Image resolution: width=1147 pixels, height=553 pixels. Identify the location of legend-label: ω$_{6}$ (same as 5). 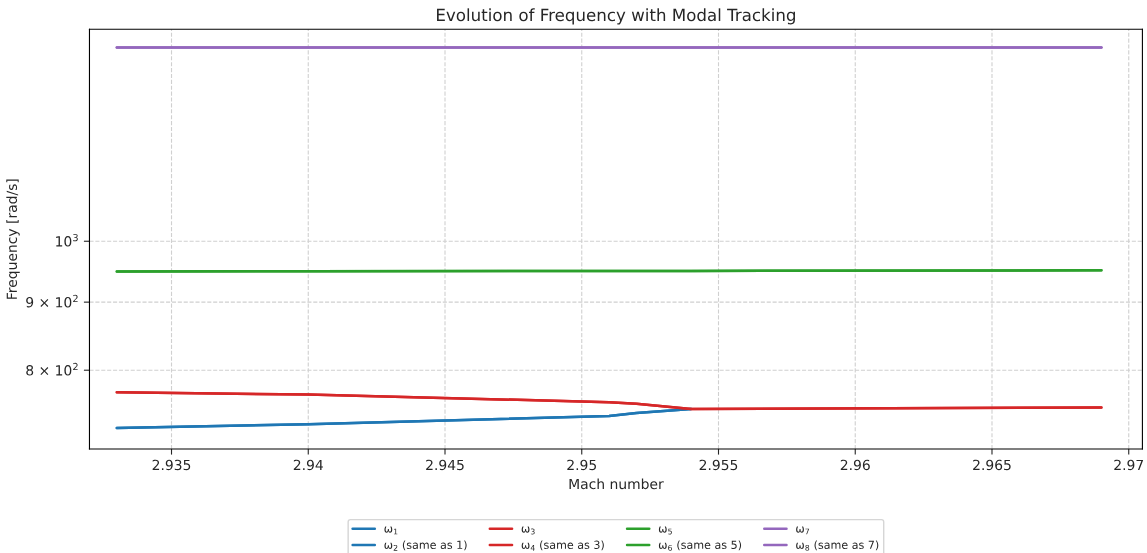
(700, 545).